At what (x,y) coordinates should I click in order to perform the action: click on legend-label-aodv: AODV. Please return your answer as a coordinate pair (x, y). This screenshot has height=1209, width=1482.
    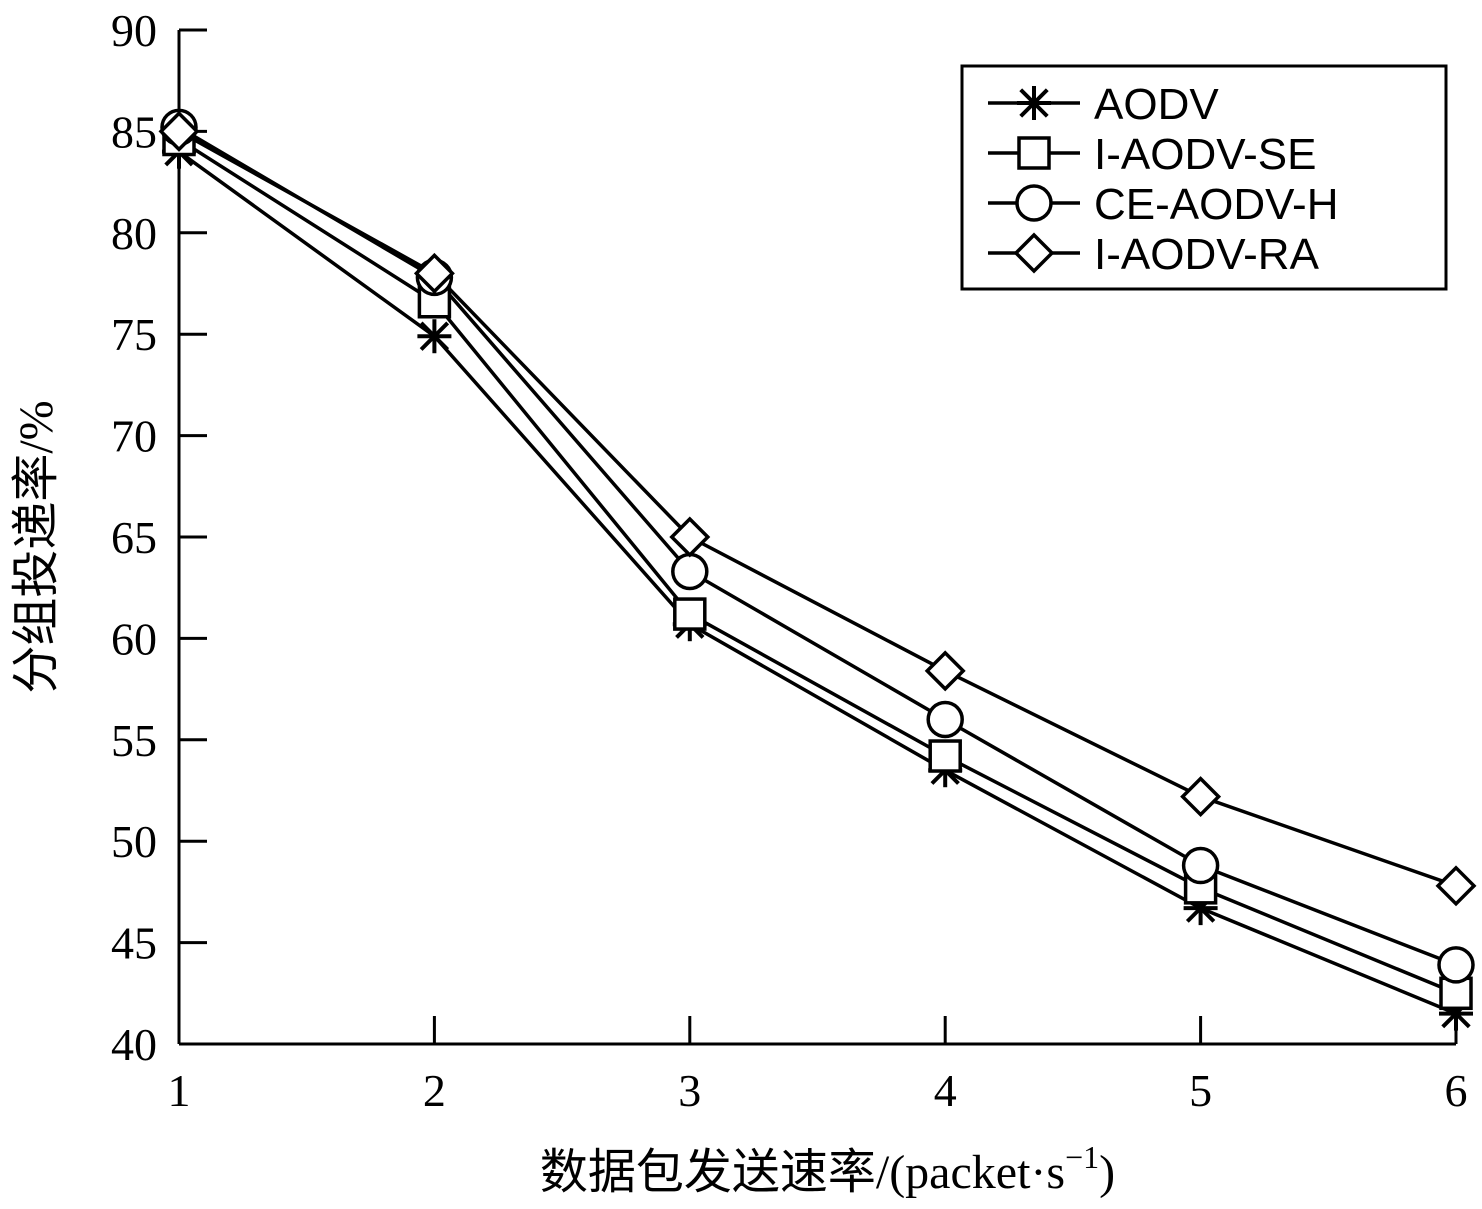
    Looking at the image, I should click on (1156, 104).